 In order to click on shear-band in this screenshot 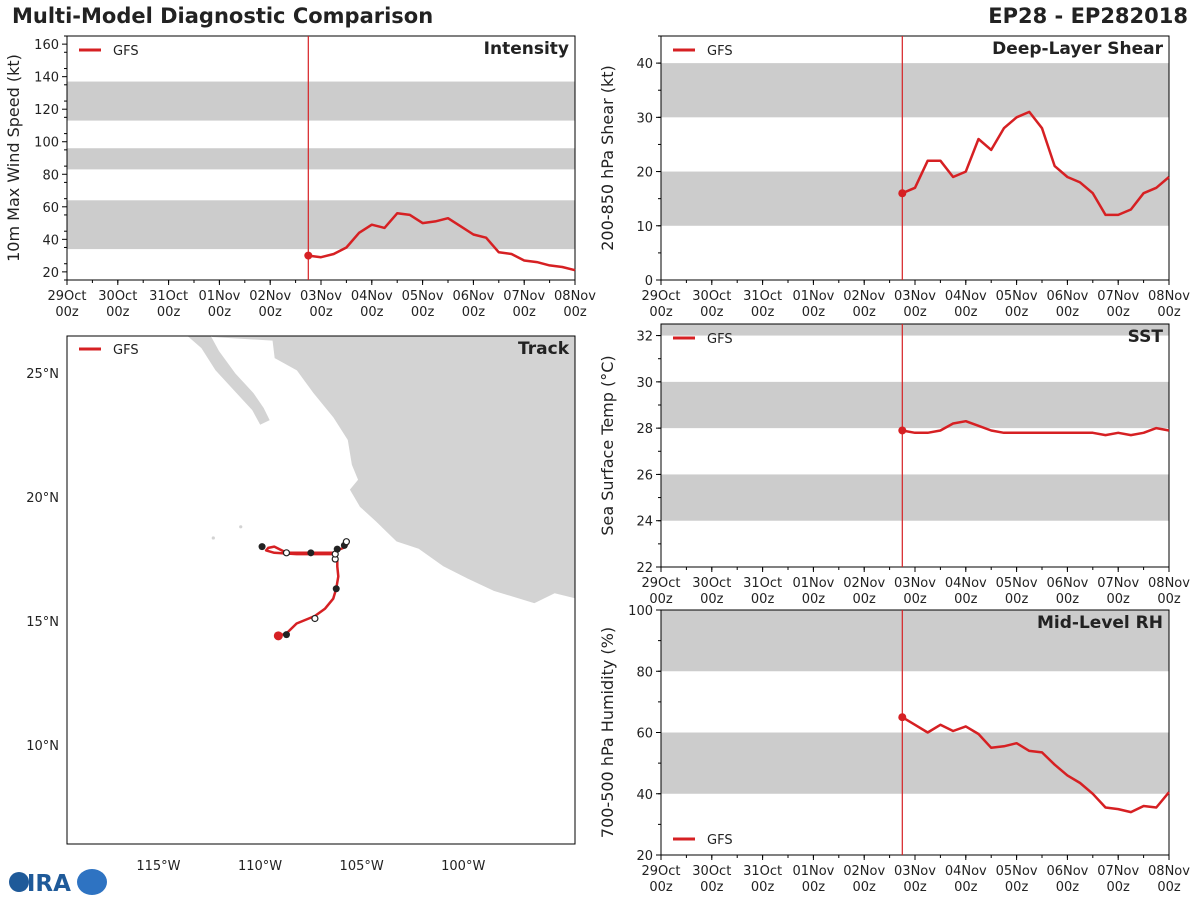, I will do `click(915, 198)`.